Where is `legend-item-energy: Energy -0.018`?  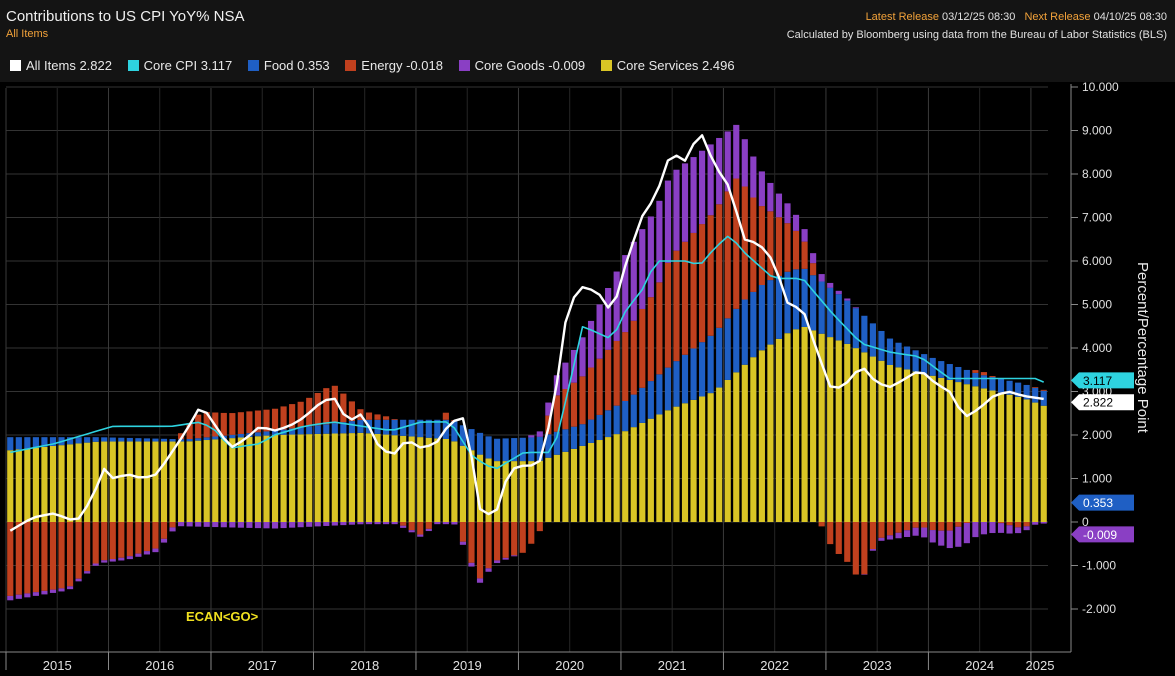 legend-item-energy: Energy -0.018 is located at coordinates (394, 65).